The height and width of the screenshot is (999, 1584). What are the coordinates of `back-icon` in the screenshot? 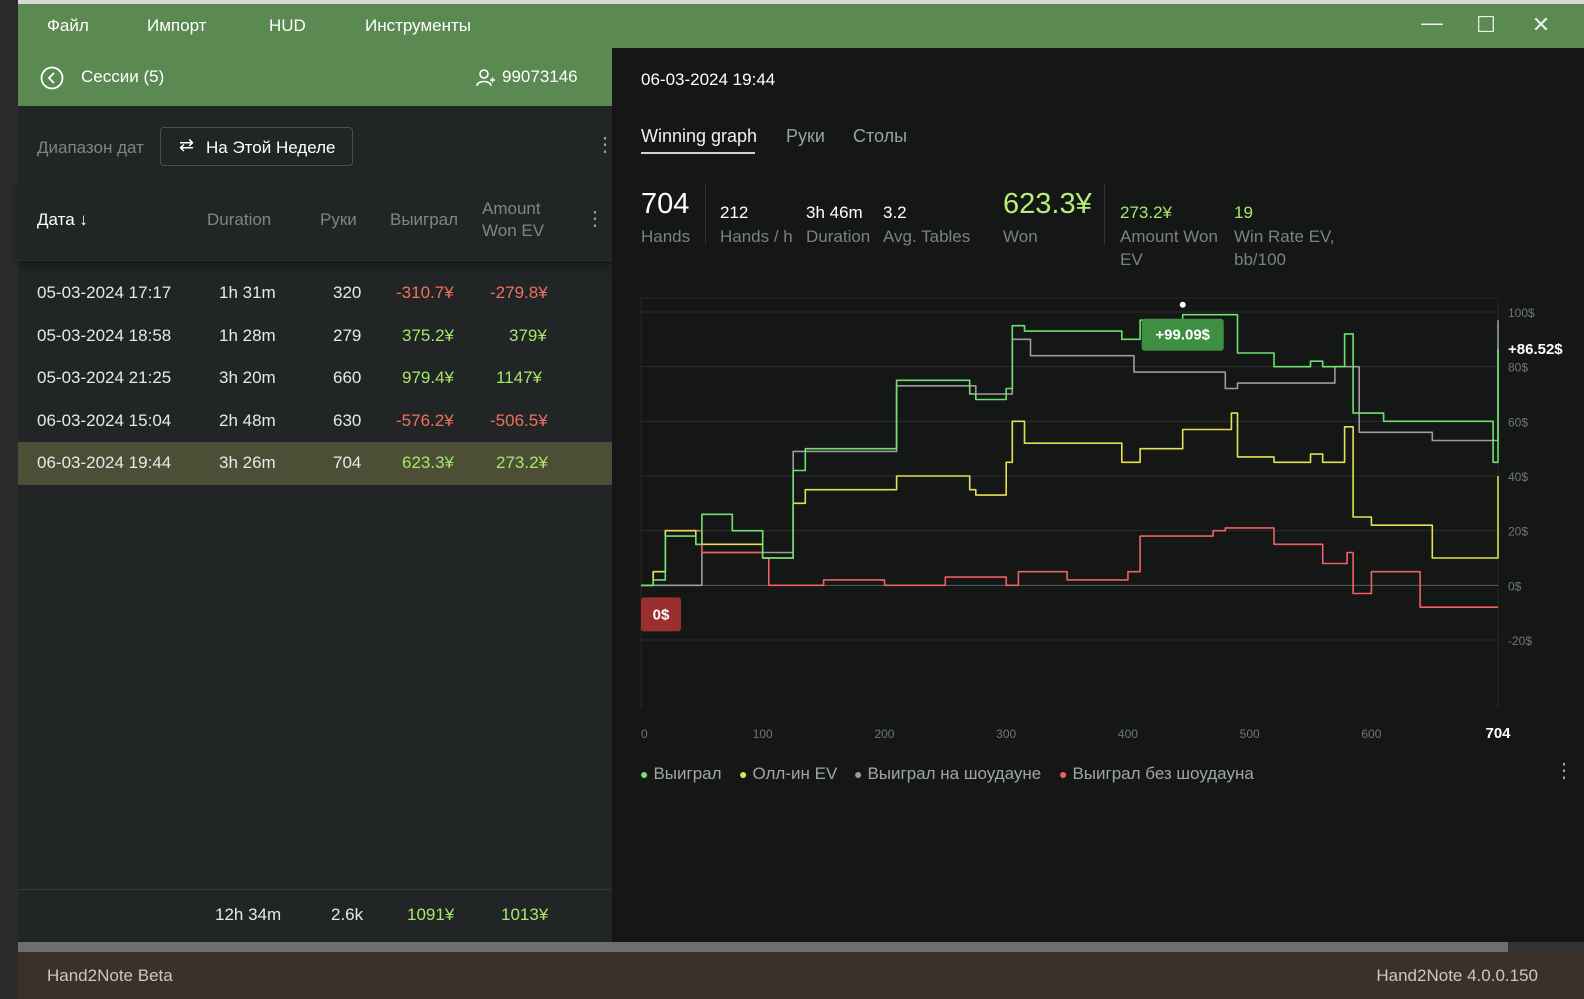 It's located at (52, 78).